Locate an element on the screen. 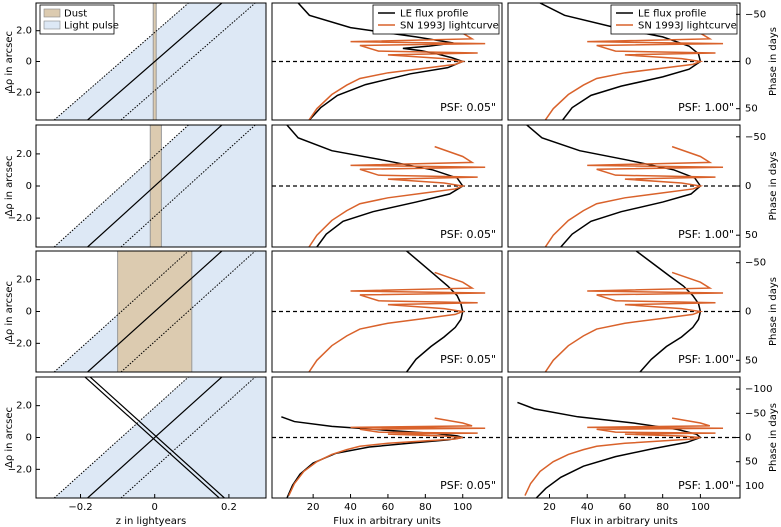  flux-profile-line is located at coordinates (609, 449).